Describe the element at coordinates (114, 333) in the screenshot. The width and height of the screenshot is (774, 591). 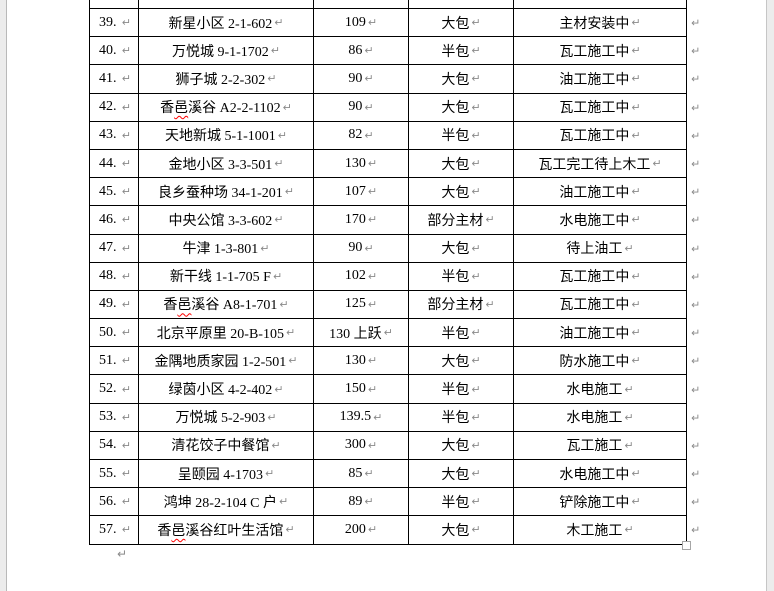
I see `cell-number: 50. ↵` at that location.